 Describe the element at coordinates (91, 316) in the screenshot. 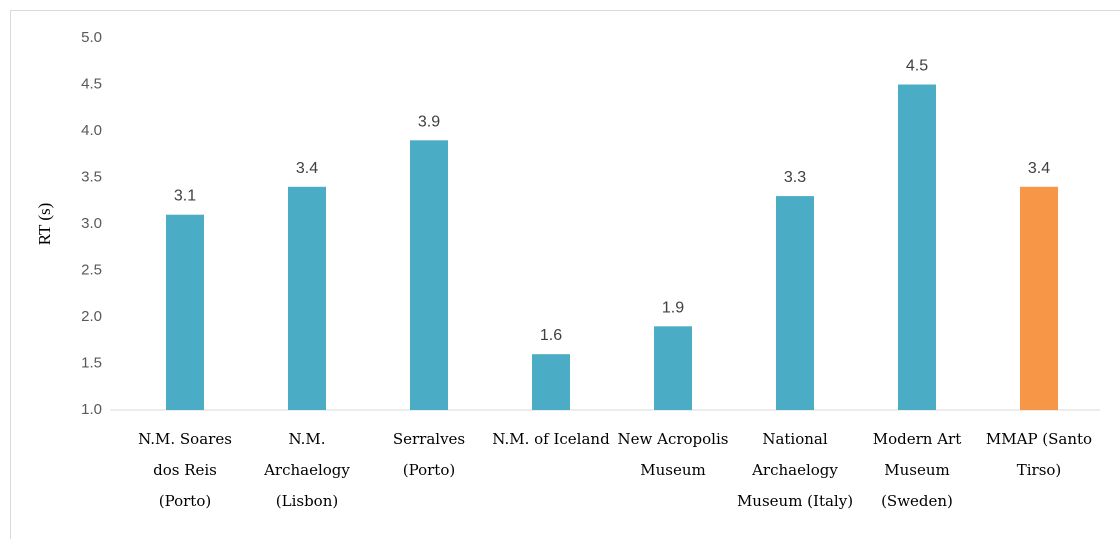

I see `y-tick-label: 2.0` at that location.